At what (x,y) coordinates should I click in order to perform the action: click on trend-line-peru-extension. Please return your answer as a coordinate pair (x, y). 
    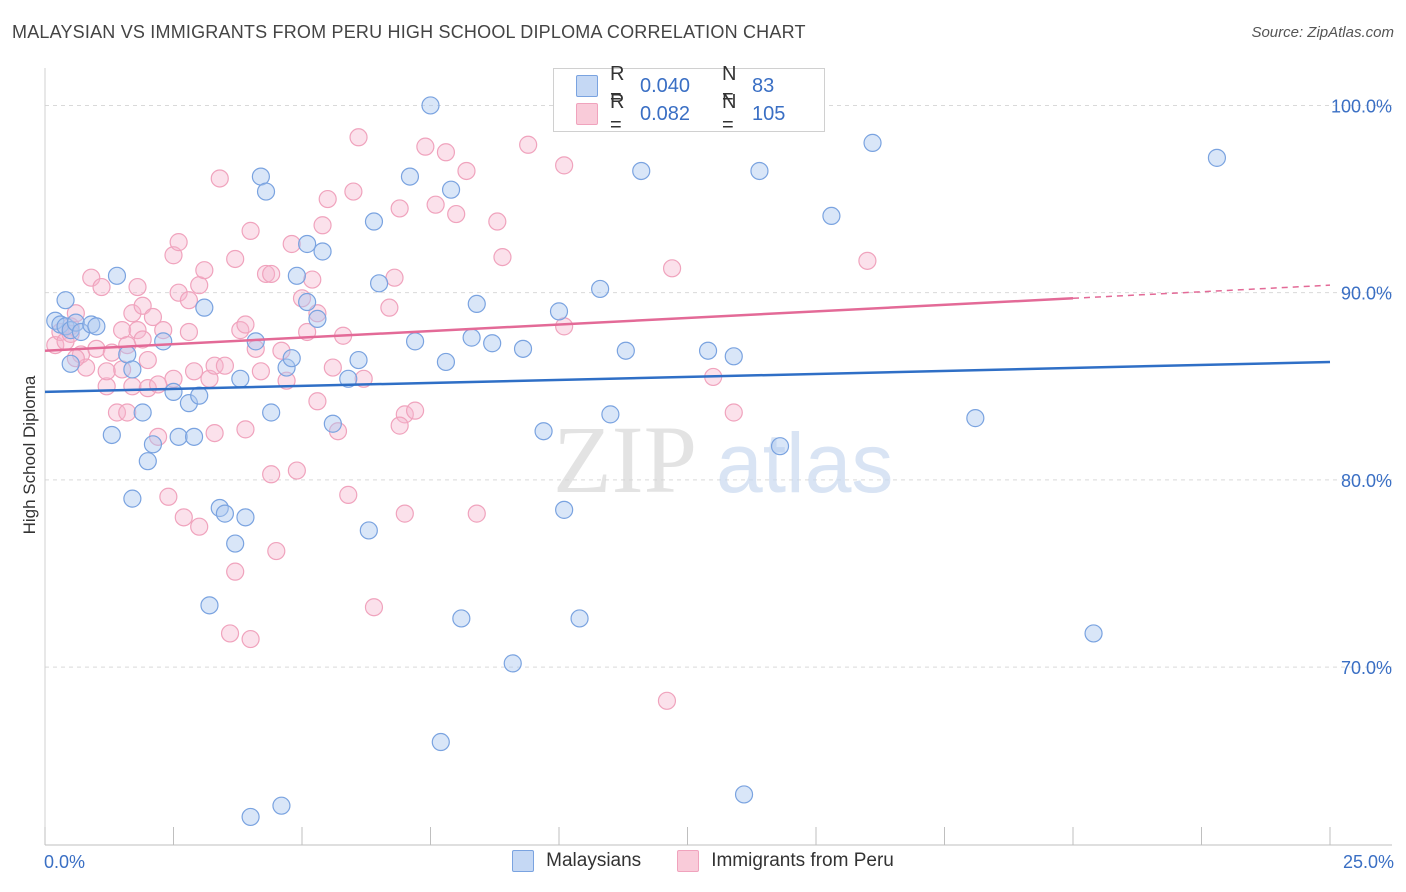
    Looking at the image, I should click on (1201, 292).